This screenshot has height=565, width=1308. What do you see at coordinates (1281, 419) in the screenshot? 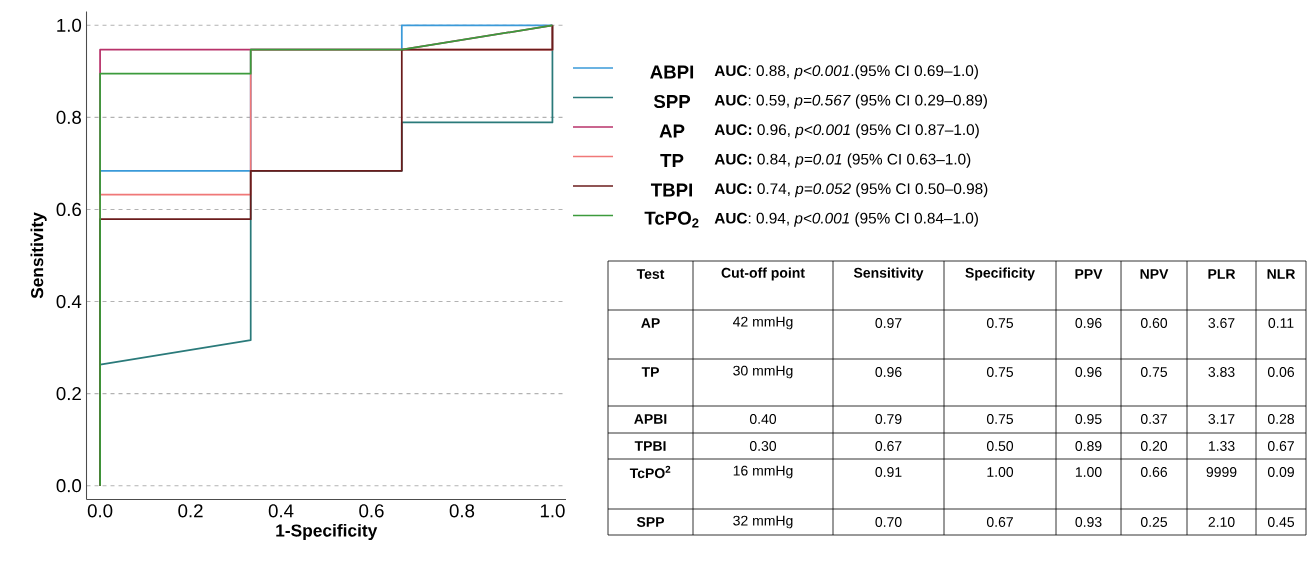
I see `text: 0.28` at bounding box center [1281, 419].